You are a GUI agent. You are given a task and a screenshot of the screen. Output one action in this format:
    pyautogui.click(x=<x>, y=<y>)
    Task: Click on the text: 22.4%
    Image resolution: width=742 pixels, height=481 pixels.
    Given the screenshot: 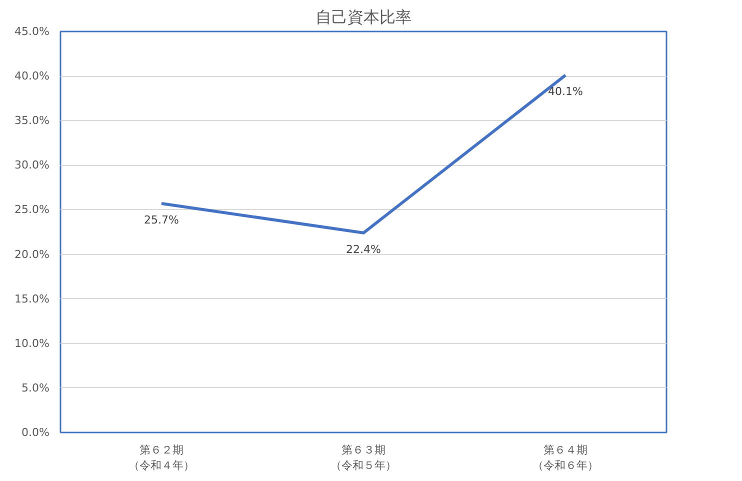 What is the action you would take?
    pyautogui.click(x=363, y=249)
    